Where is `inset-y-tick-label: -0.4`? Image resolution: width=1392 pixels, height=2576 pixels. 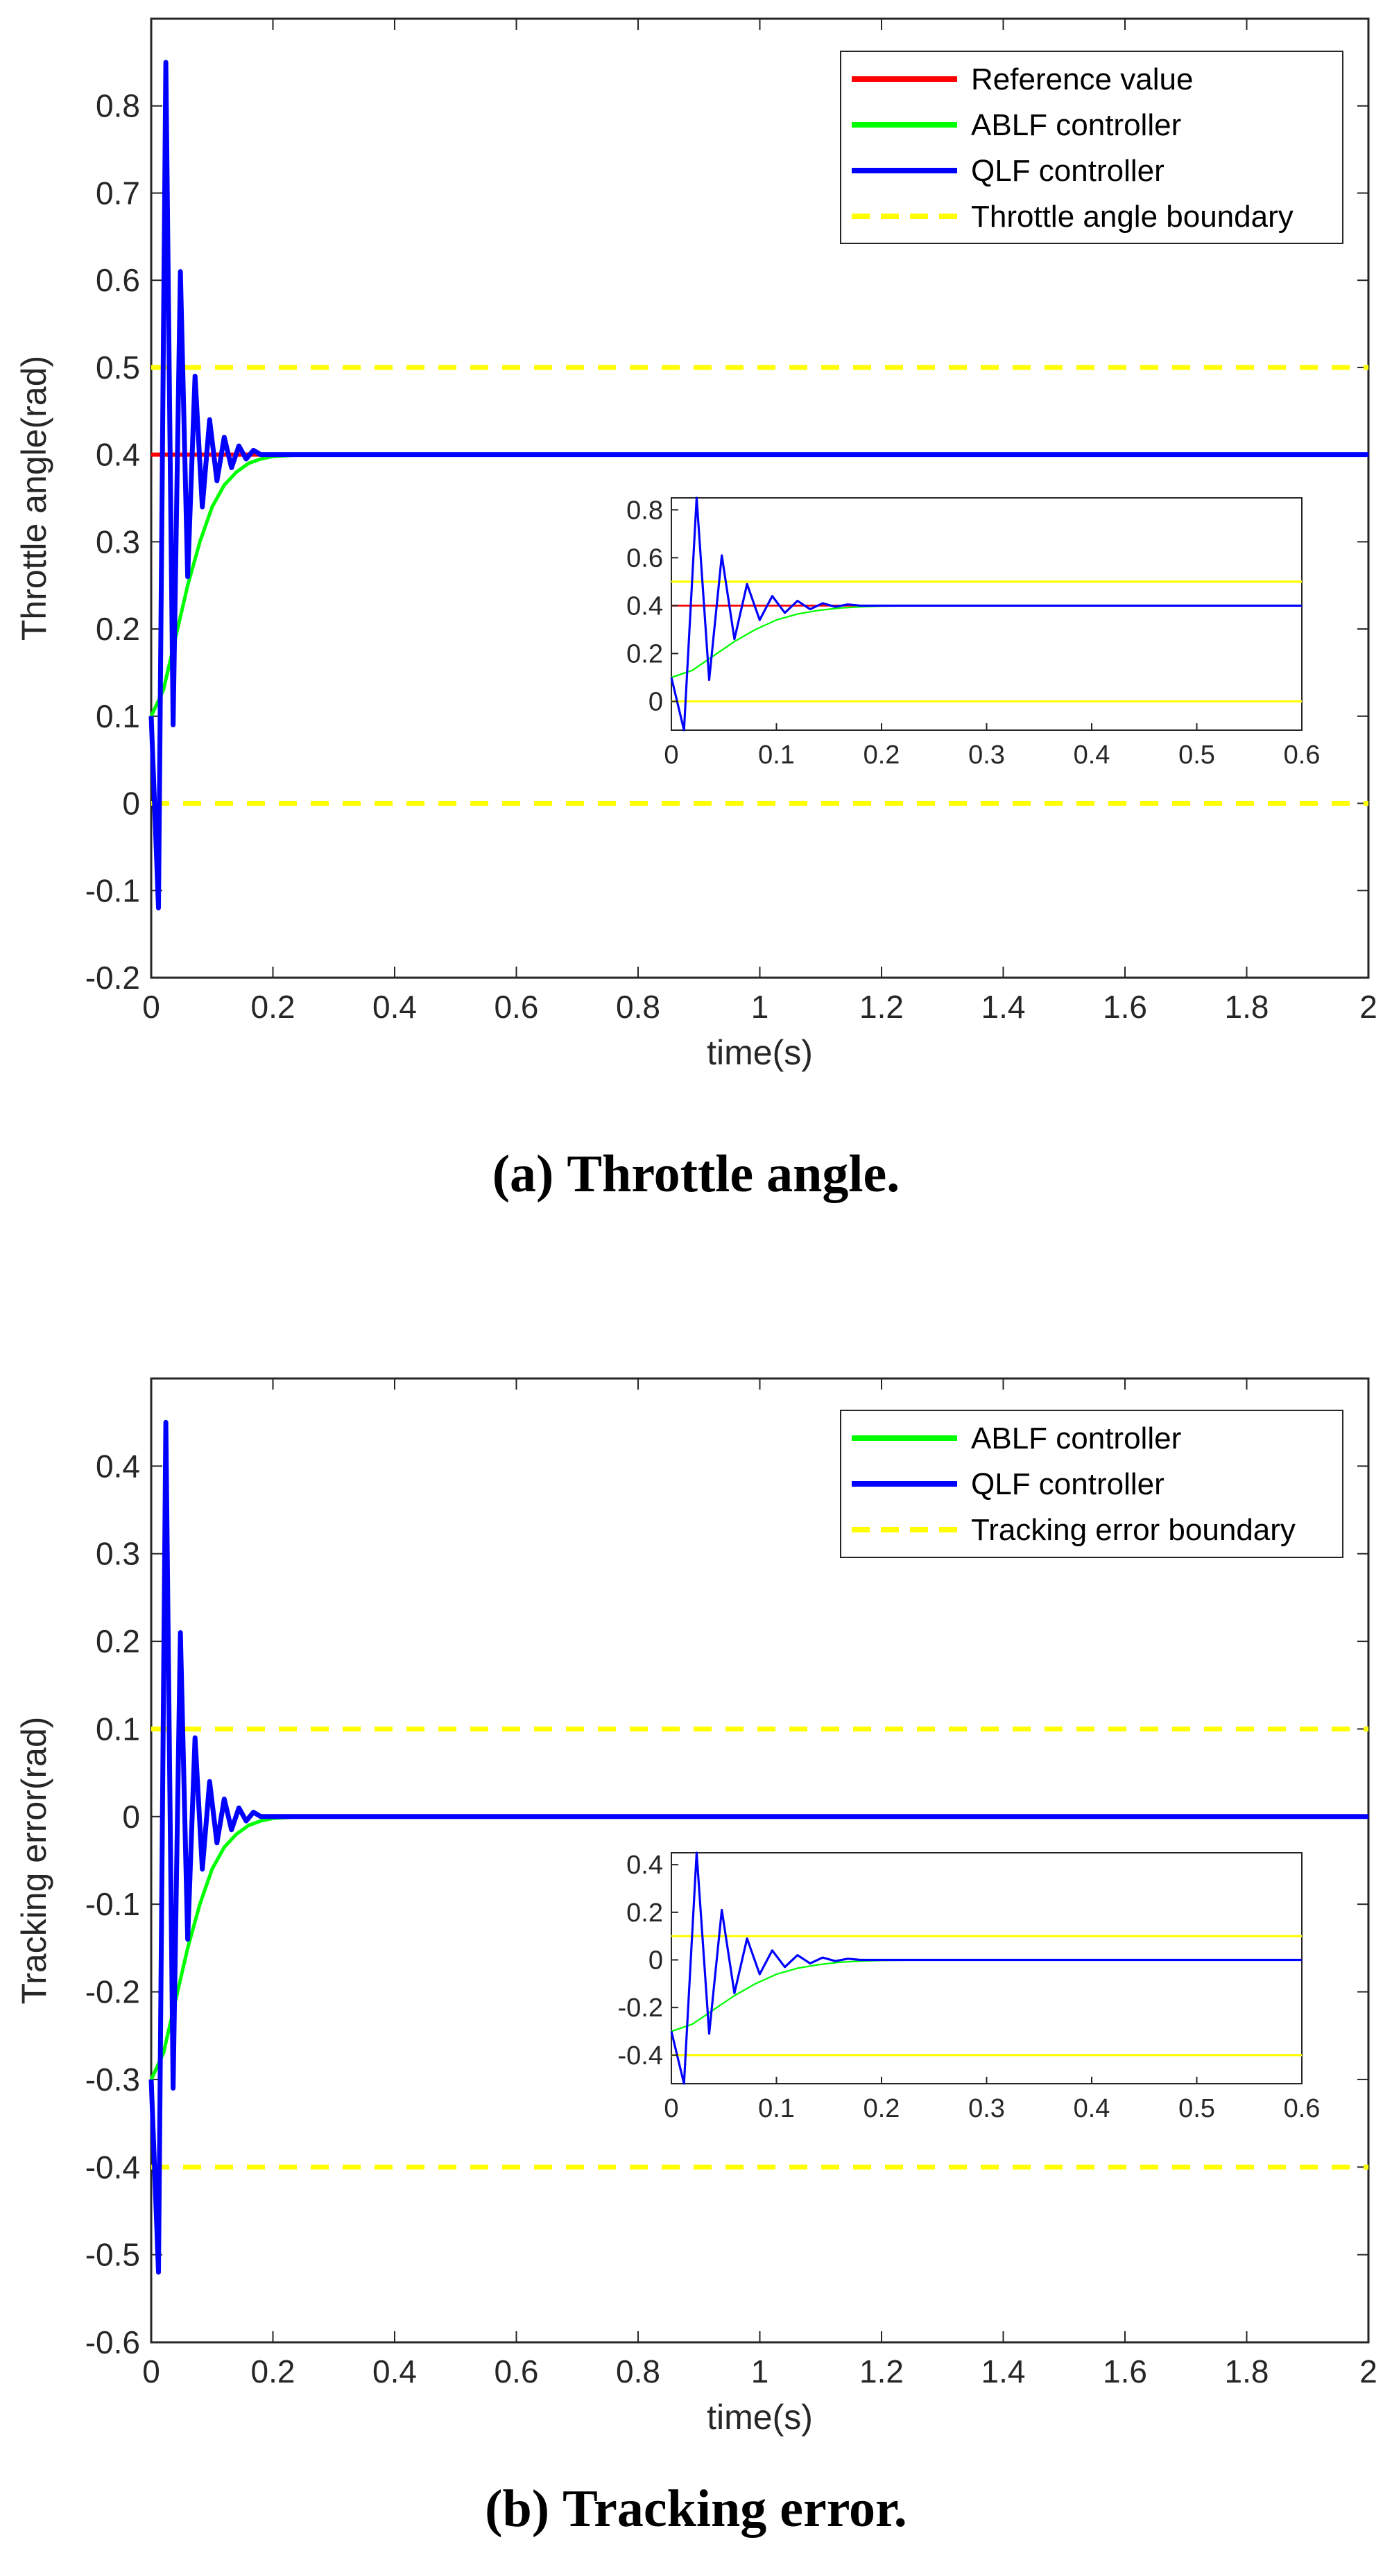 inset-y-tick-label: -0.4 is located at coordinates (641, 2056).